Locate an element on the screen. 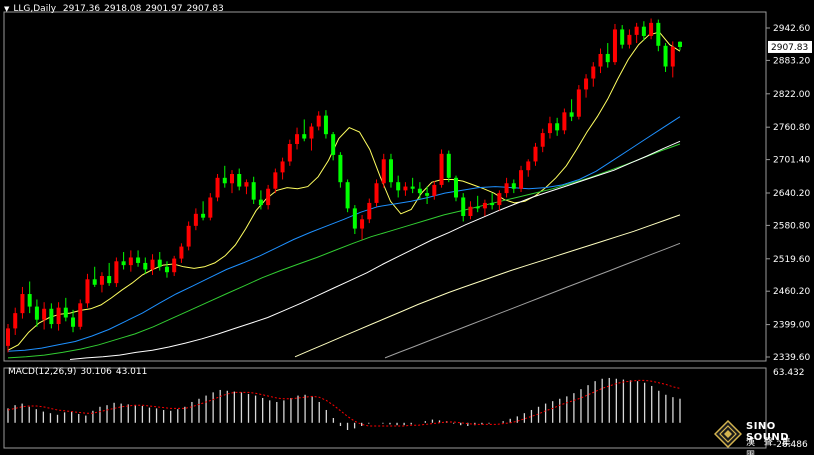  y-tick-label: 2339.60 is located at coordinates (791, 358).